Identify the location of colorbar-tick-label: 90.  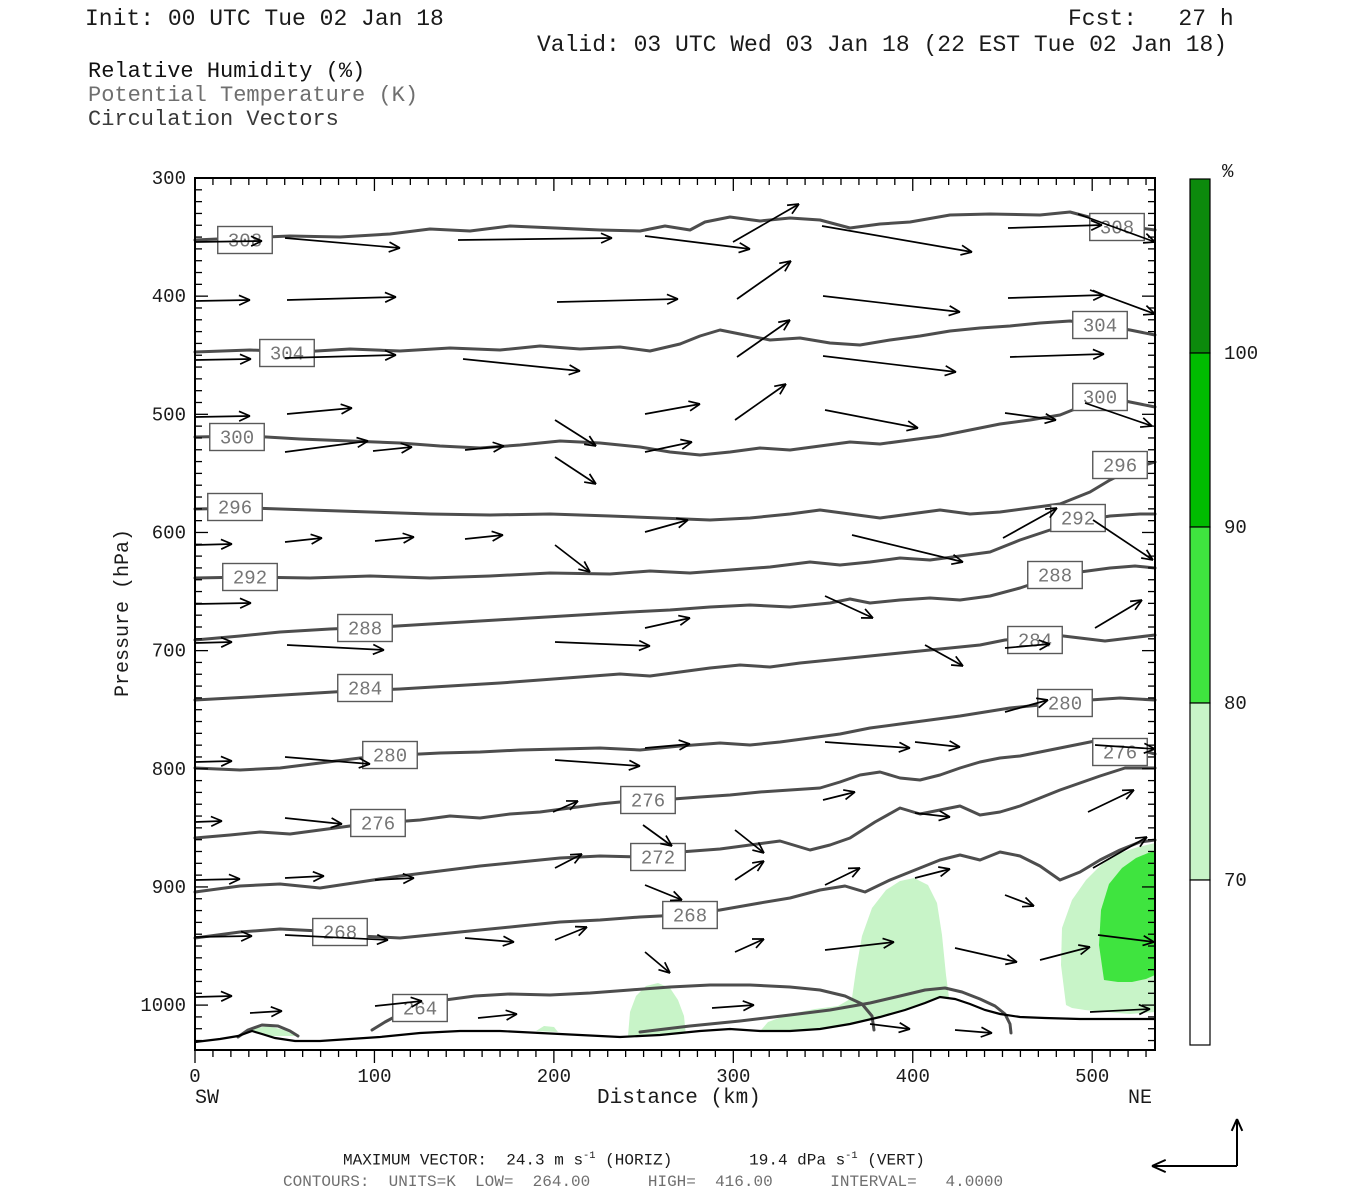
(1235, 528).